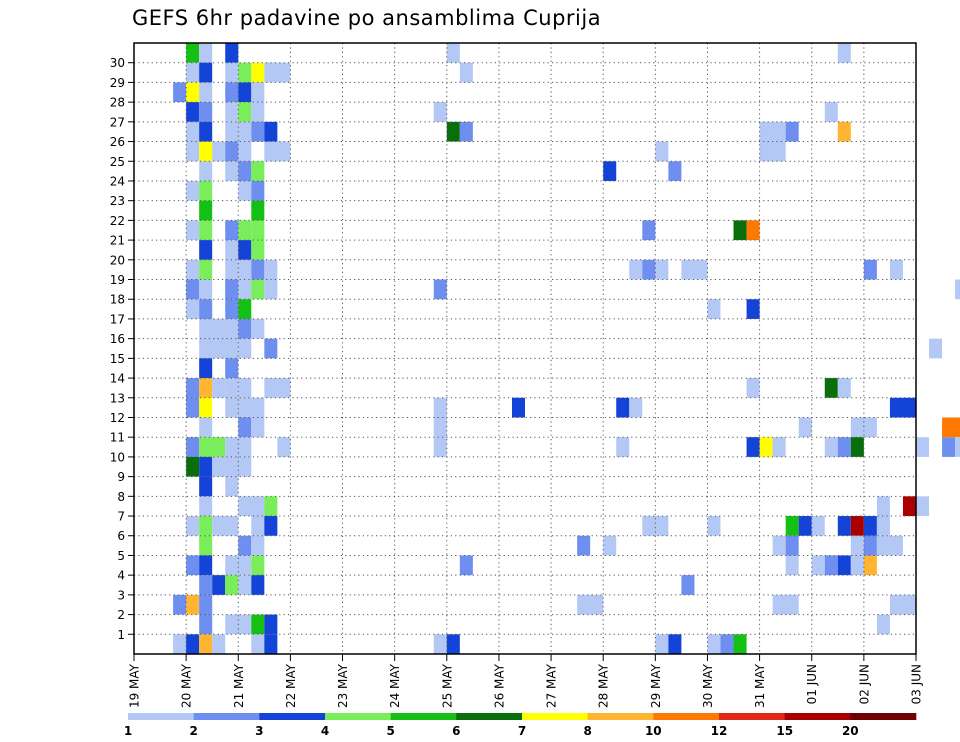 The height and width of the screenshot is (742, 960). What do you see at coordinates (367, 18) in the screenshot?
I see `chart-title: GEFS 6hr padavine po ansamblima Cuprija` at bounding box center [367, 18].